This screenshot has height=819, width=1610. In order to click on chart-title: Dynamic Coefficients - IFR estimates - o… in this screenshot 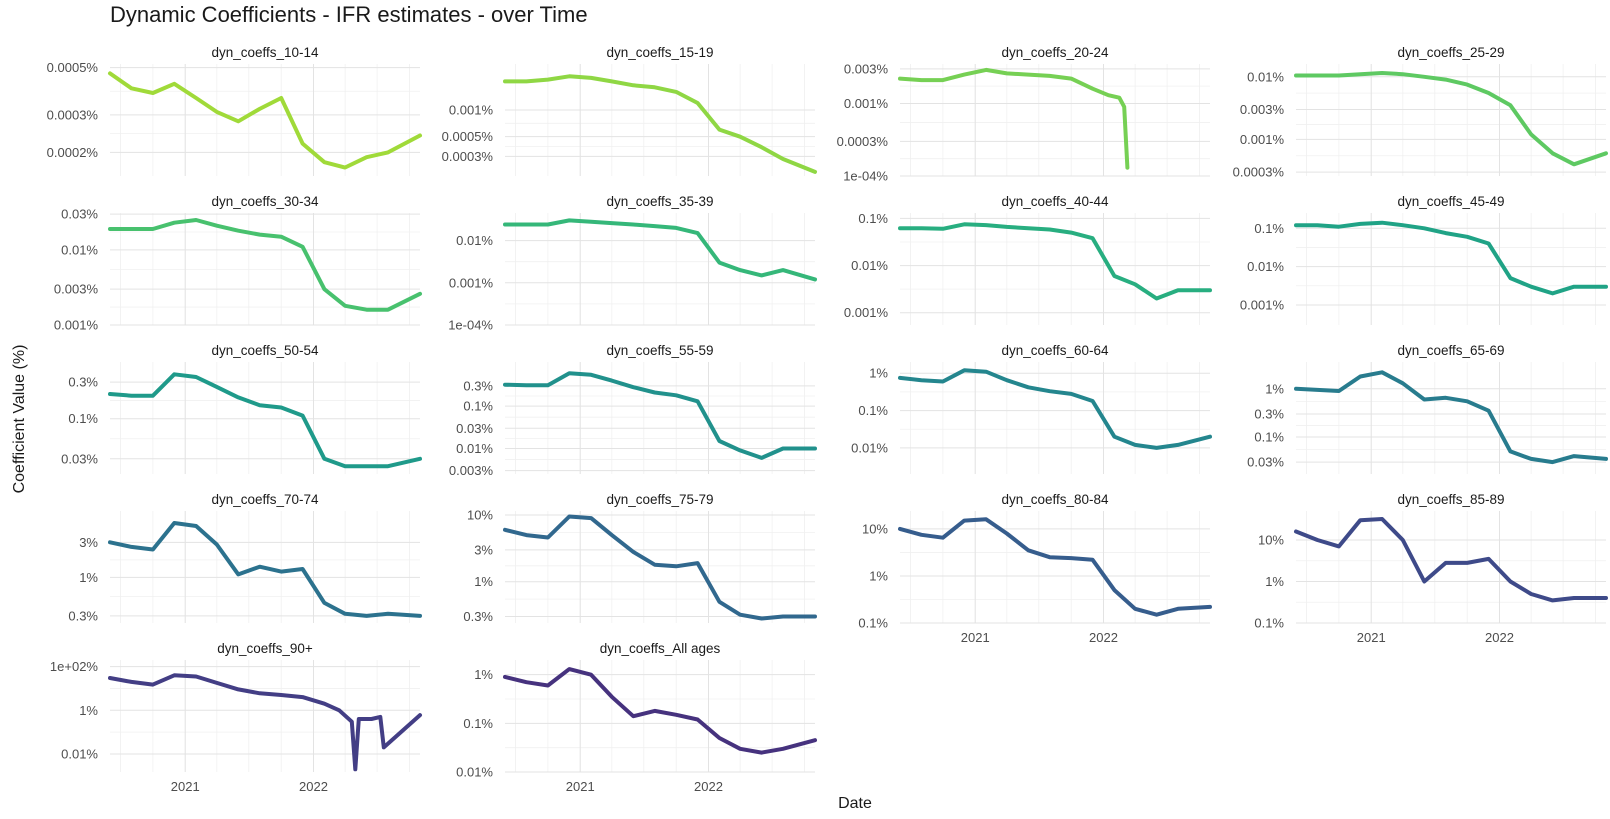, I will do `click(349, 14)`.